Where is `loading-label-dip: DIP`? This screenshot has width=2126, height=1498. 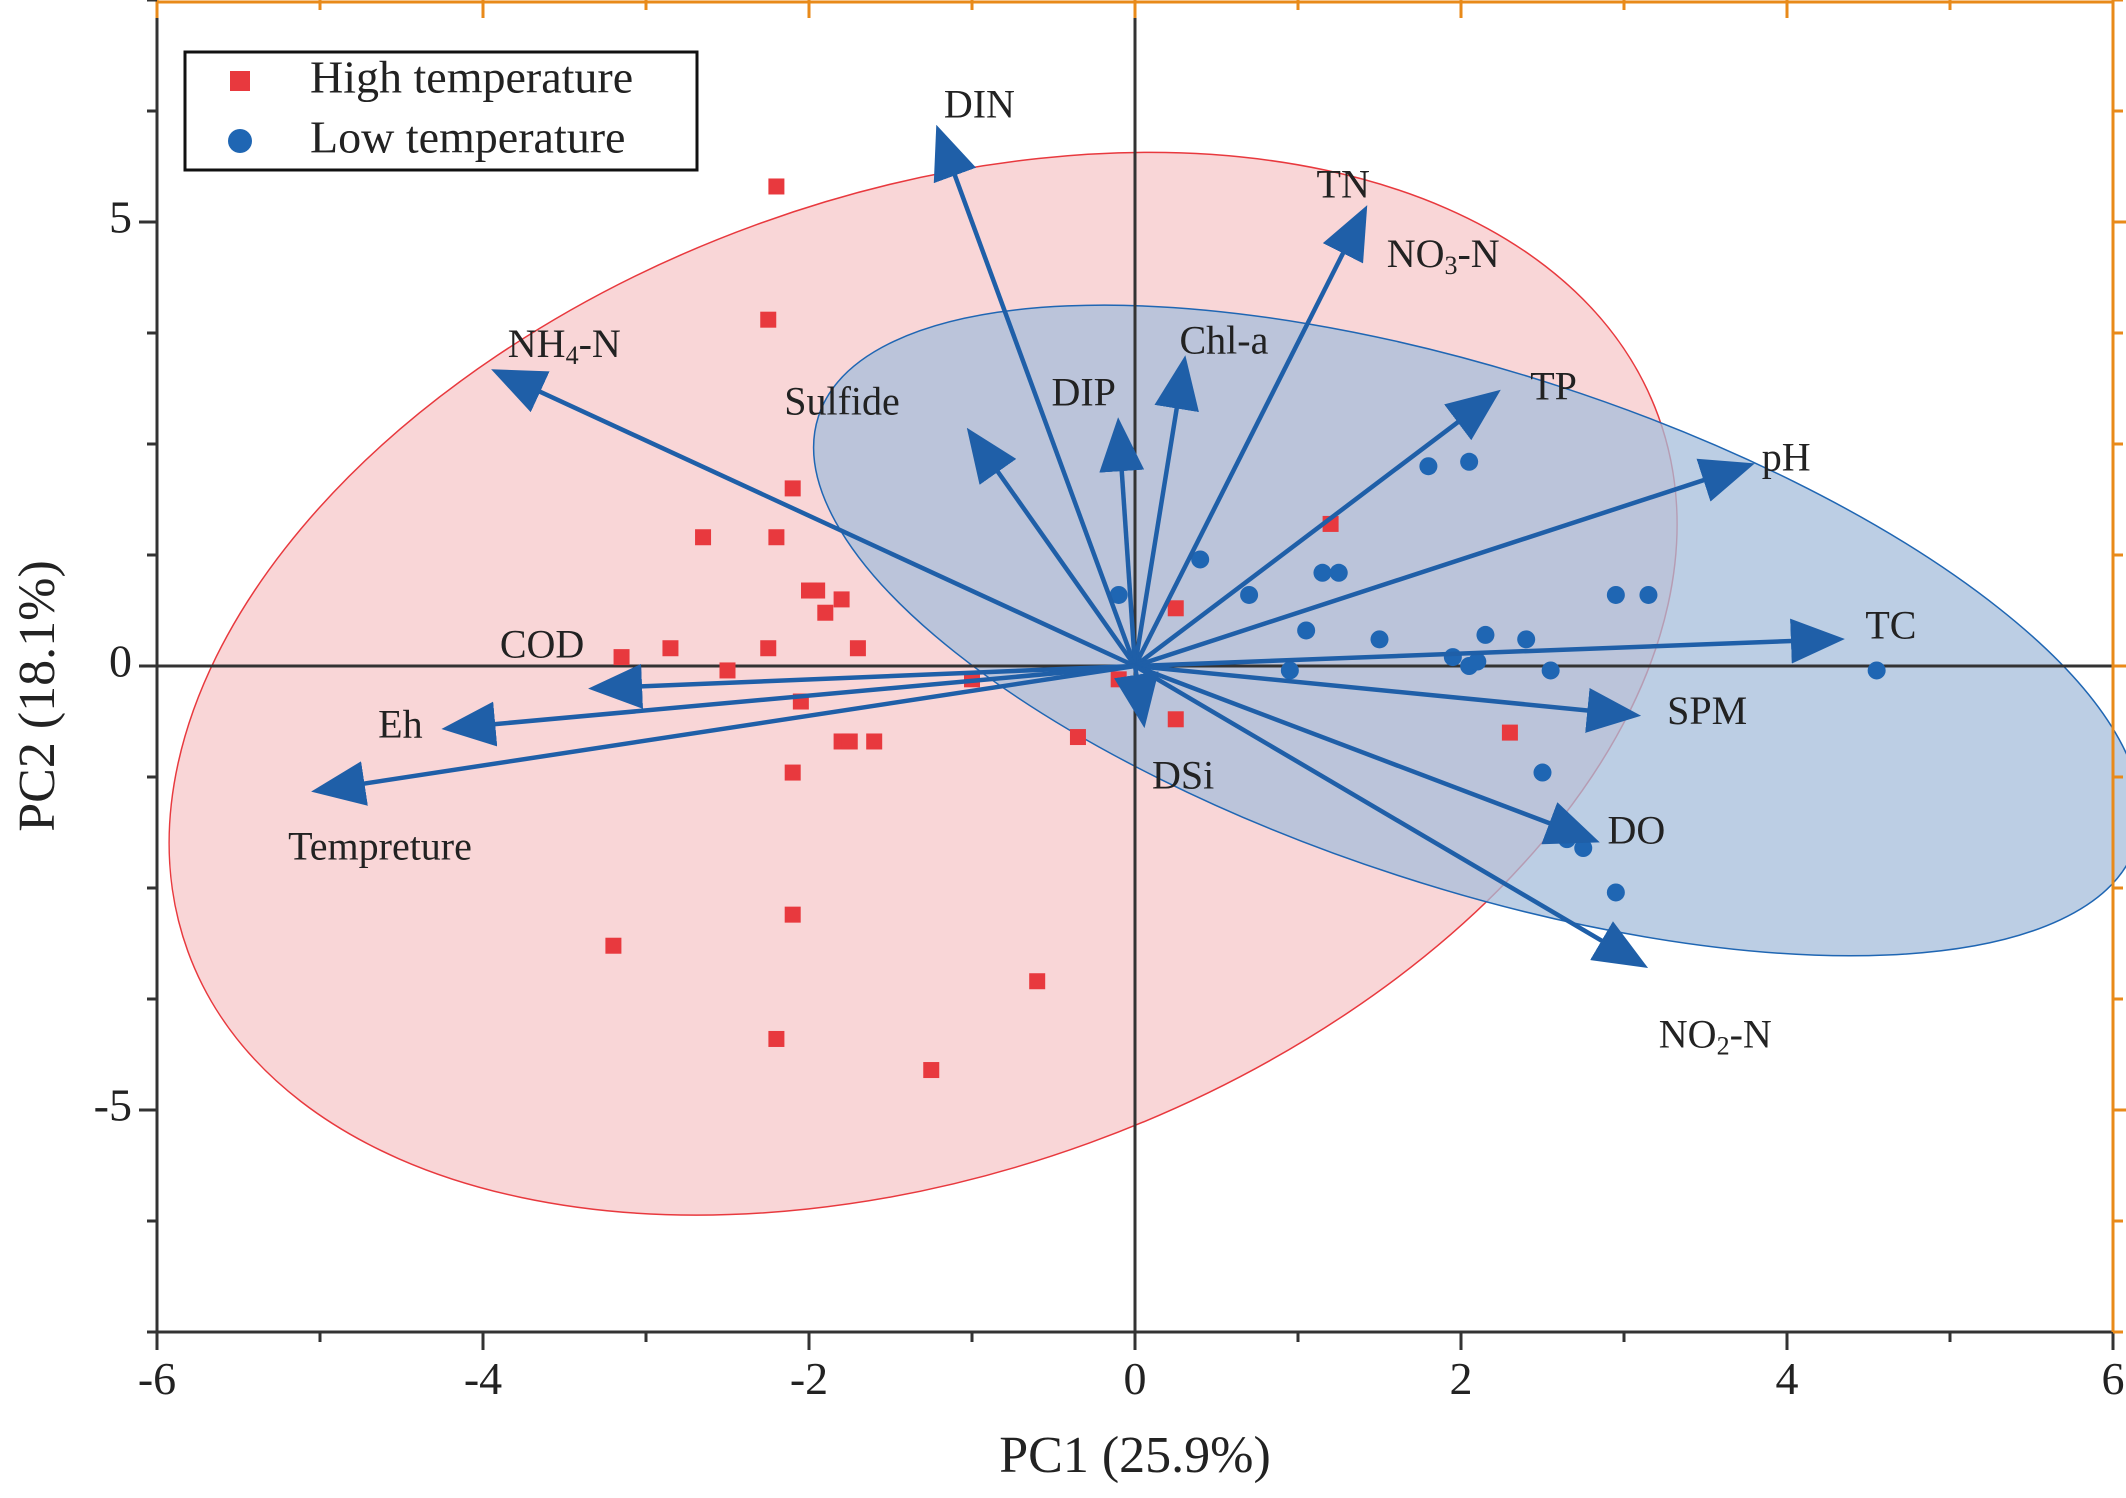 loading-label-dip: DIP is located at coordinates (1083, 391).